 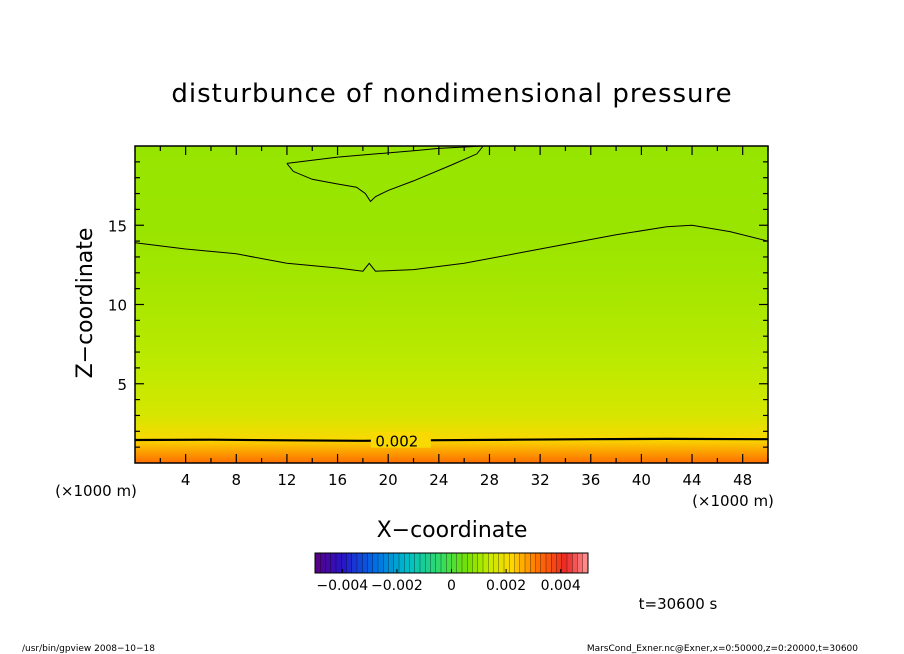 What do you see at coordinates (396, 442) in the screenshot?
I see `contour-label: 0.002` at bounding box center [396, 442].